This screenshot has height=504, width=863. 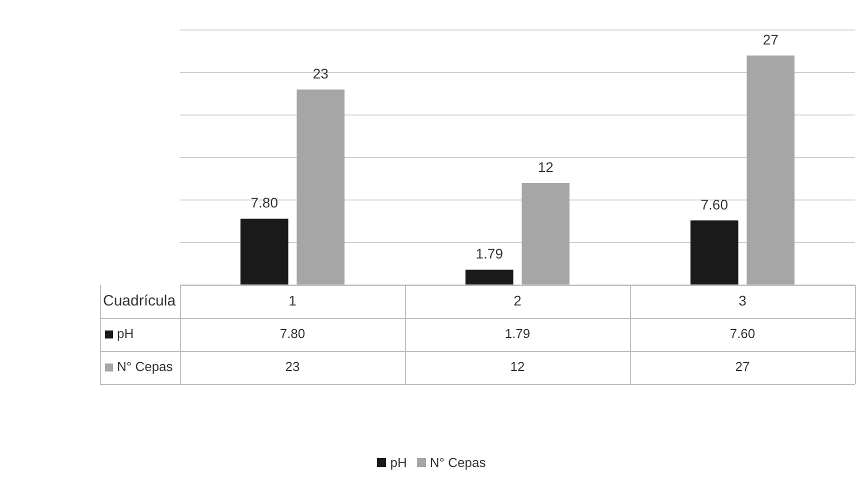 What do you see at coordinates (770, 39) in the screenshot?
I see `text: 27` at bounding box center [770, 39].